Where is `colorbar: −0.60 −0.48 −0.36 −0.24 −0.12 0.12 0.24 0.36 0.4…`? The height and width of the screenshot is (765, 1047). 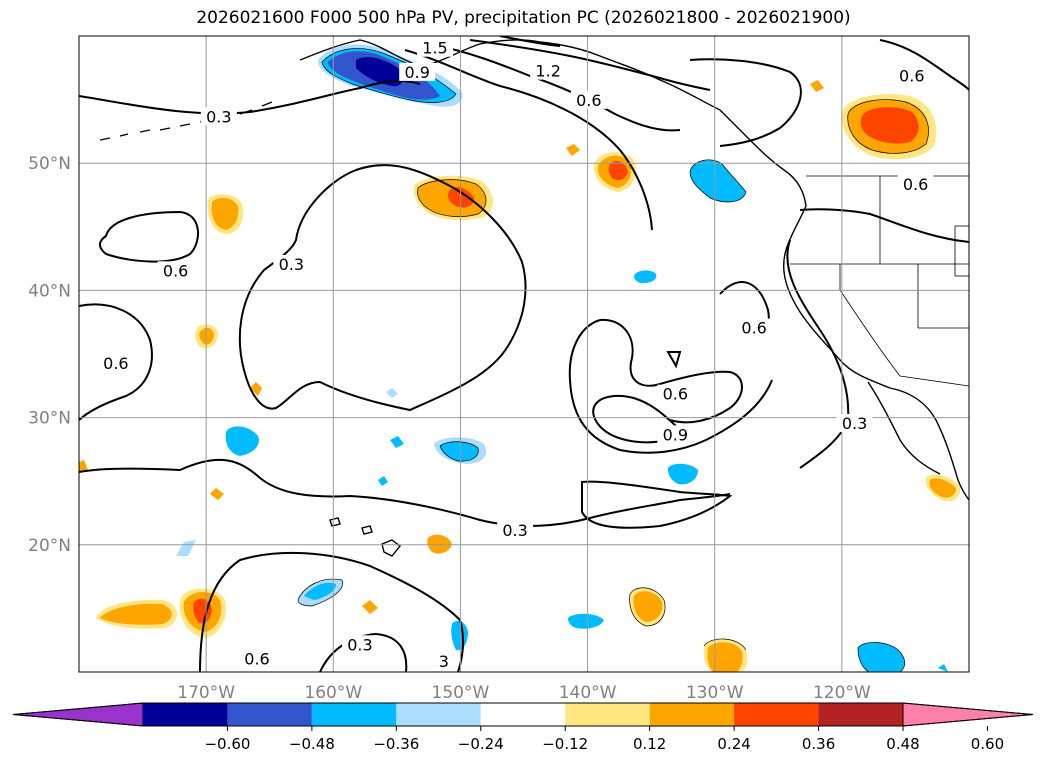
colorbar: −0.60 −0.48 −0.36 −0.24 −0.12 0.12 0.24 0.36 0.4… is located at coordinates (523, 727).